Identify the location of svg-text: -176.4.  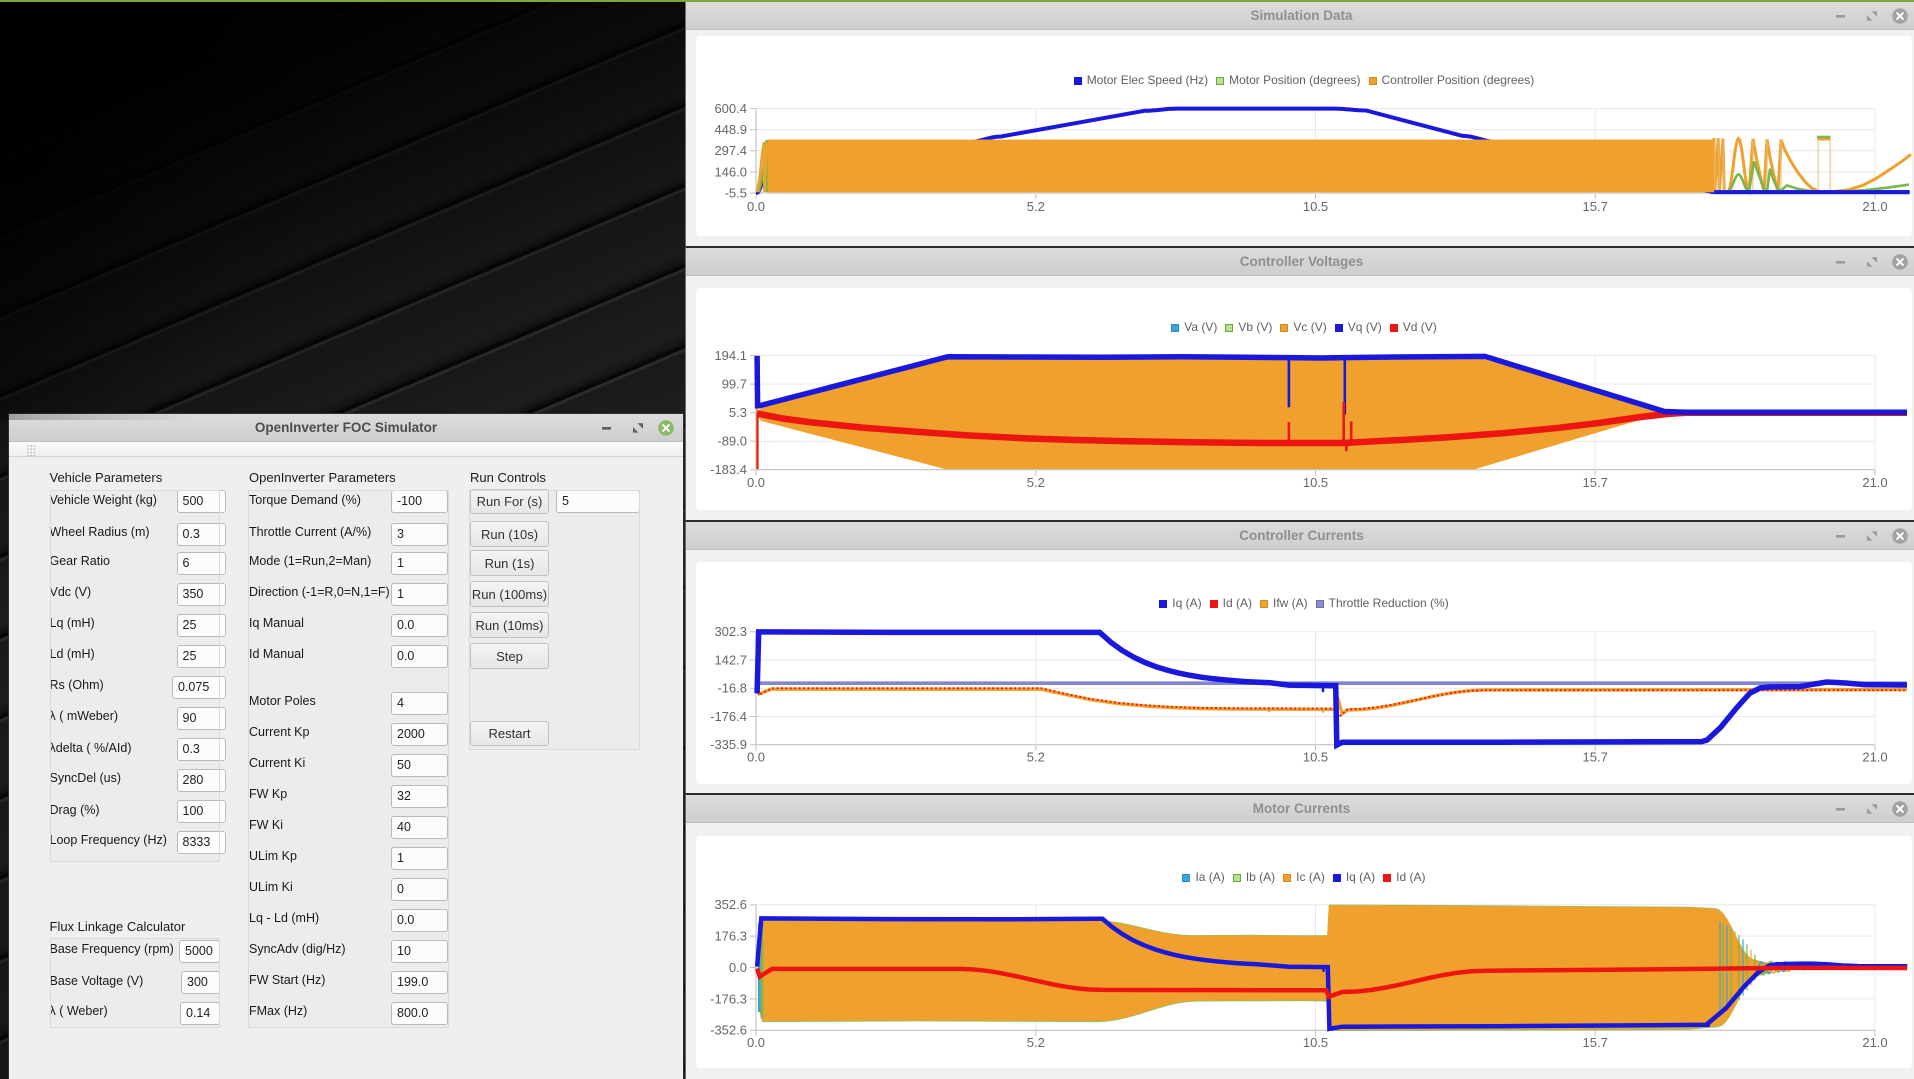
(728, 716).